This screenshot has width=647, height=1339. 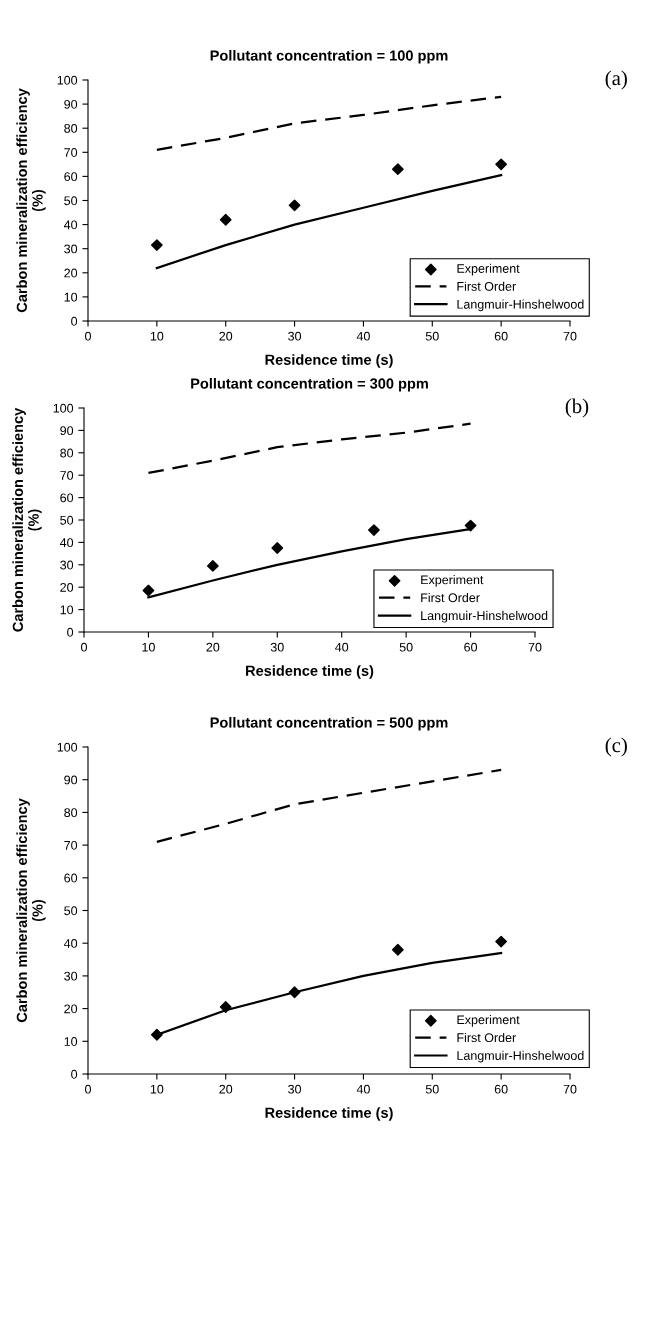 I want to click on chart-title: Pollutant concentration = 100 ppm, so click(x=329, y=56).